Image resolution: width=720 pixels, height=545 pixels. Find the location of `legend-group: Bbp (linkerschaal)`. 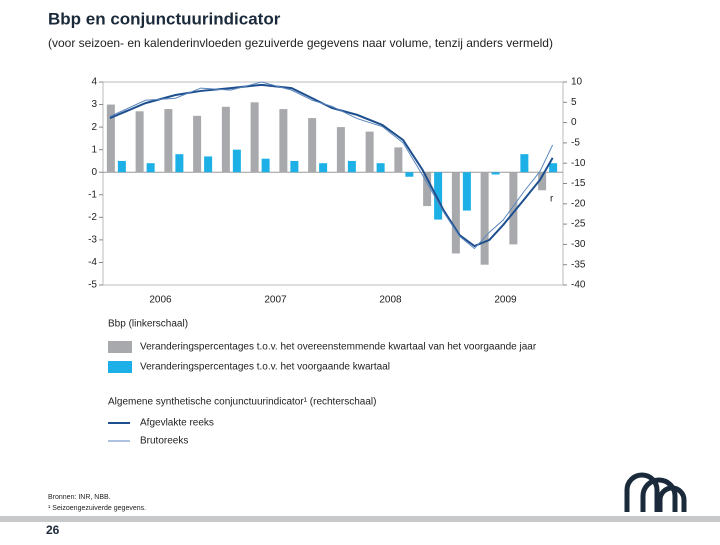

legend-group: Bbp (linkerschaal) is located at coordinates (148, 324).